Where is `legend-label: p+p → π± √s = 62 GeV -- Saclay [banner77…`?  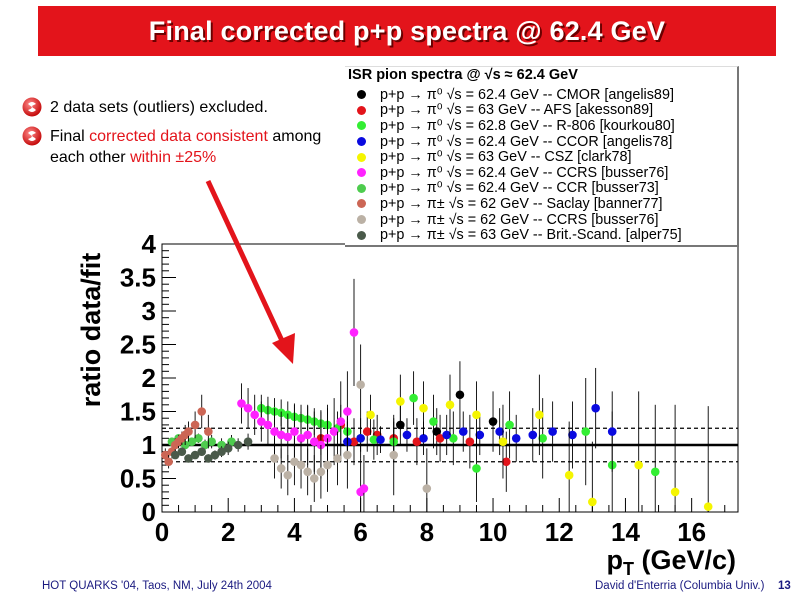 legend-label: p+p → π± √s = 62 GeV -- Saclay [banner77… is located at coordinates (521, 203).